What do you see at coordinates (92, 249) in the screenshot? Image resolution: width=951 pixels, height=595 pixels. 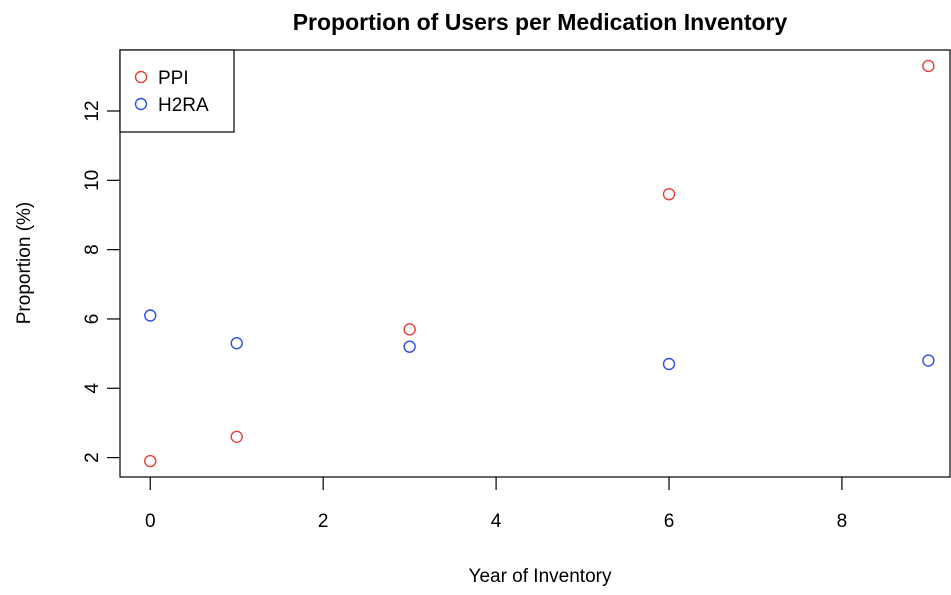 I see `y-tick-label: 8` at bounding box center [92, 249].